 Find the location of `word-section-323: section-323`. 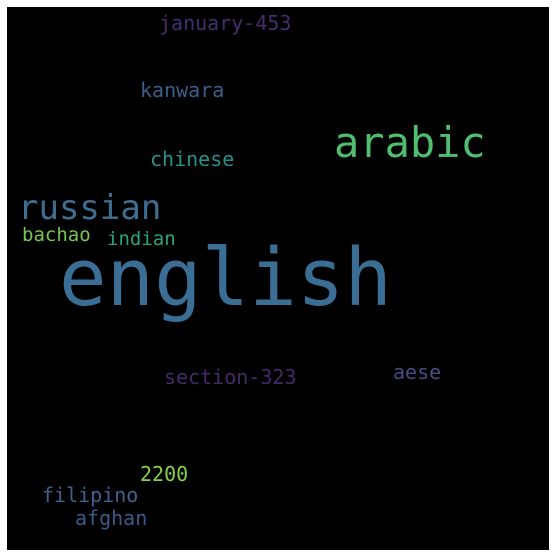

word-section-323: section-323 is located at coordinates (230, 377).